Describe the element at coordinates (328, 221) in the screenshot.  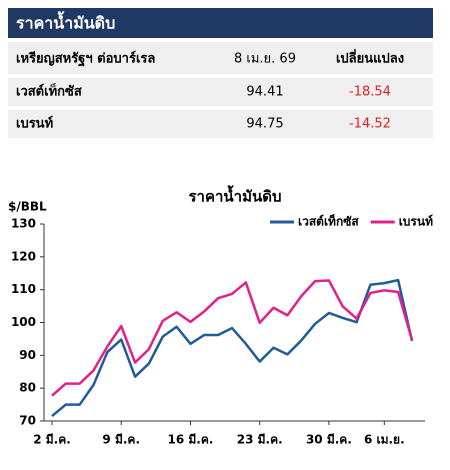
I see `legend-label: เวสต์เท็กซัส` at that location.